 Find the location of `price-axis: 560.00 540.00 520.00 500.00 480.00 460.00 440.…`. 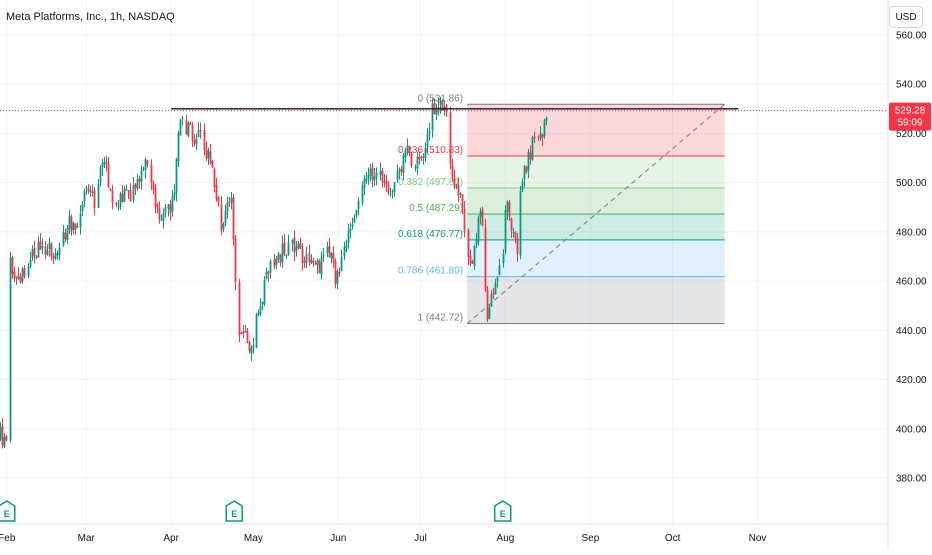

price-axis: 560.00 540.00 520.00 500.00 480.00 460.00 440.… is located at coordinates (911, 258).